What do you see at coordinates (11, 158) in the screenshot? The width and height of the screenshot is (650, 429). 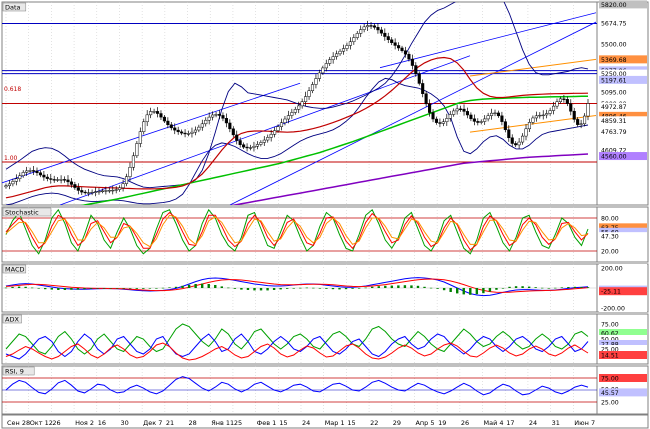 I see `fib-label-1: 1.00` at bounding box center [11, 158].